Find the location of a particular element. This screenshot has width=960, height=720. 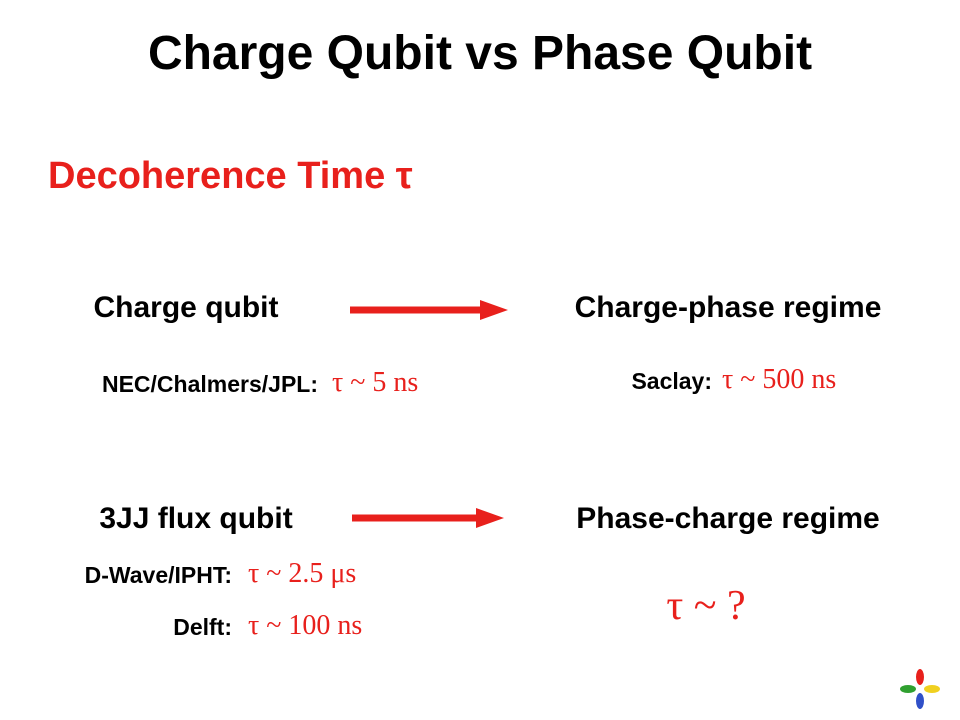

subtitle: Decoherence Time τ is located at coordinates (230, 176).